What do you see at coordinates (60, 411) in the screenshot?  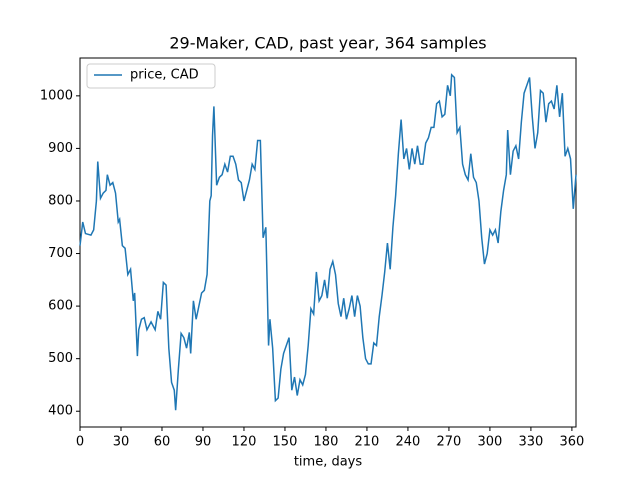 I see `y-tick-label: 400` at bounding box center [60, 411].